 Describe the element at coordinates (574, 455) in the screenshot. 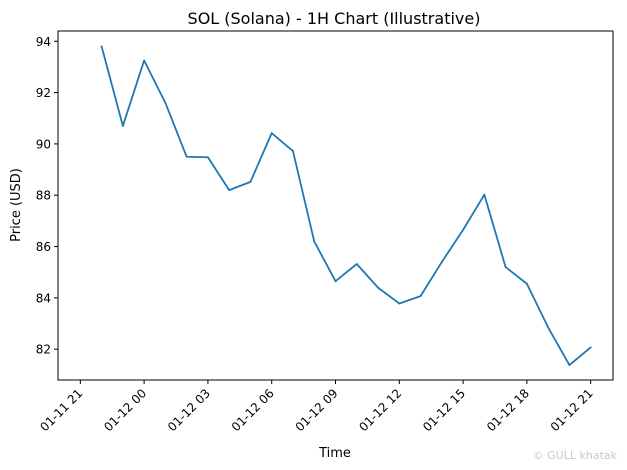

I see `watermark: © GULL khatak` at that location.